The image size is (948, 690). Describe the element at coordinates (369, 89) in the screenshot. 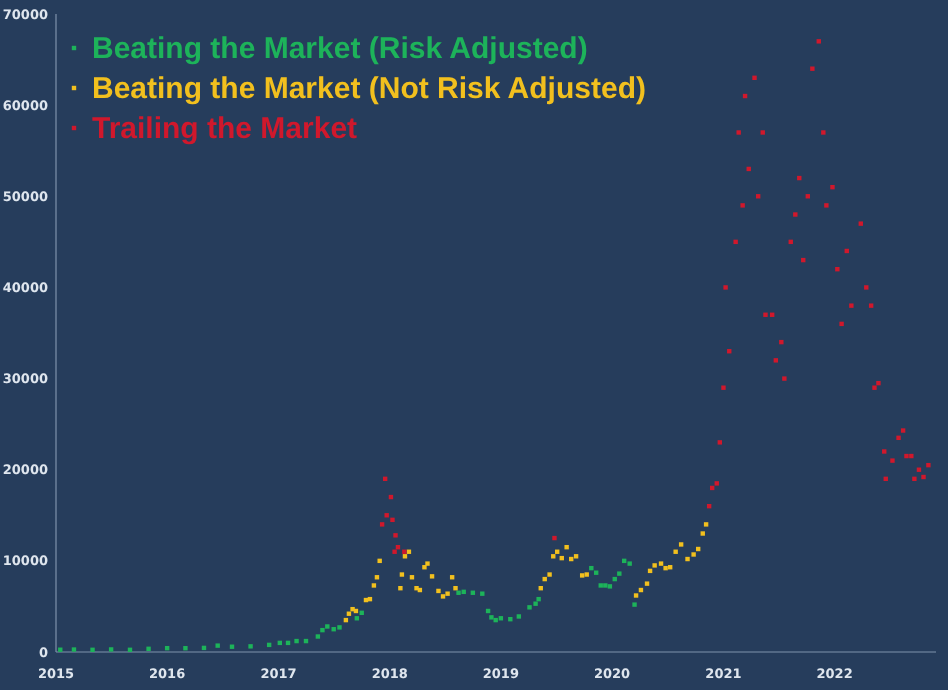

I see `legend-label: Beating the Market (Not Risk Adjusted)` at that location.